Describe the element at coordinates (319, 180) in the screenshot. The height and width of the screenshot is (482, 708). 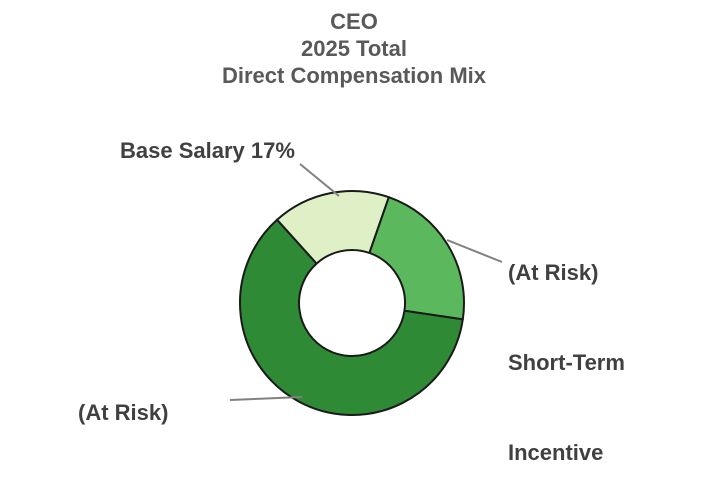
I see `leader-line-base-salary` at that location.